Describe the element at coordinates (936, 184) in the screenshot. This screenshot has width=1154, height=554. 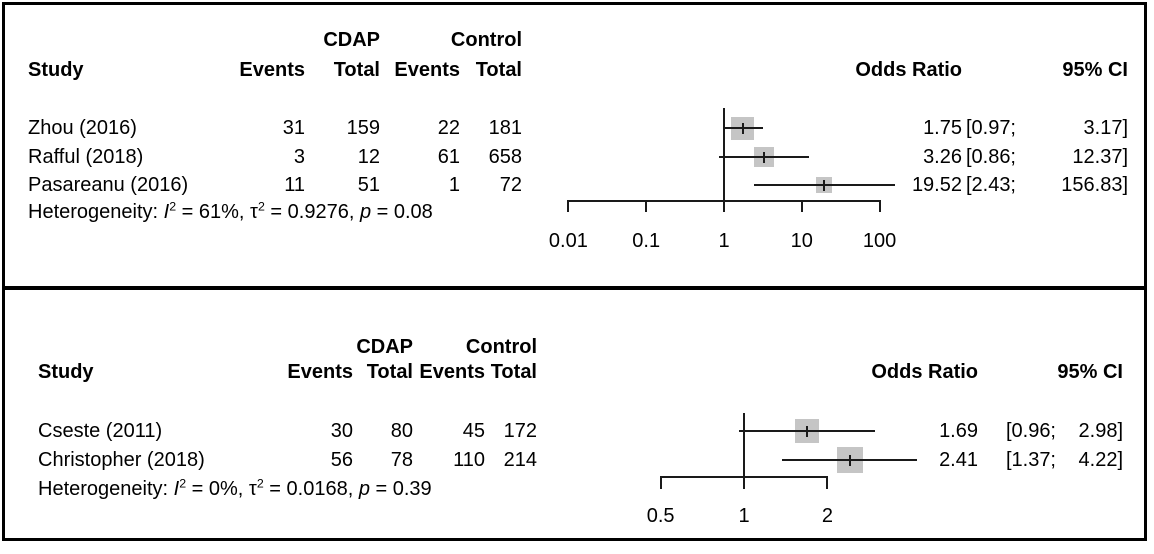
I see `odds-ratio-value: 19.52` at that location.